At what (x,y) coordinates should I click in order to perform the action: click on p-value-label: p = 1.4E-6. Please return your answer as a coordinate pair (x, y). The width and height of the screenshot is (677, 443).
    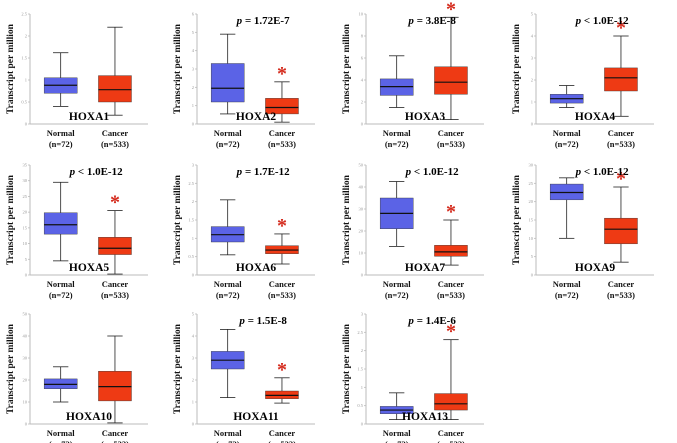
    Looking at the image, I should click on (431, 321).